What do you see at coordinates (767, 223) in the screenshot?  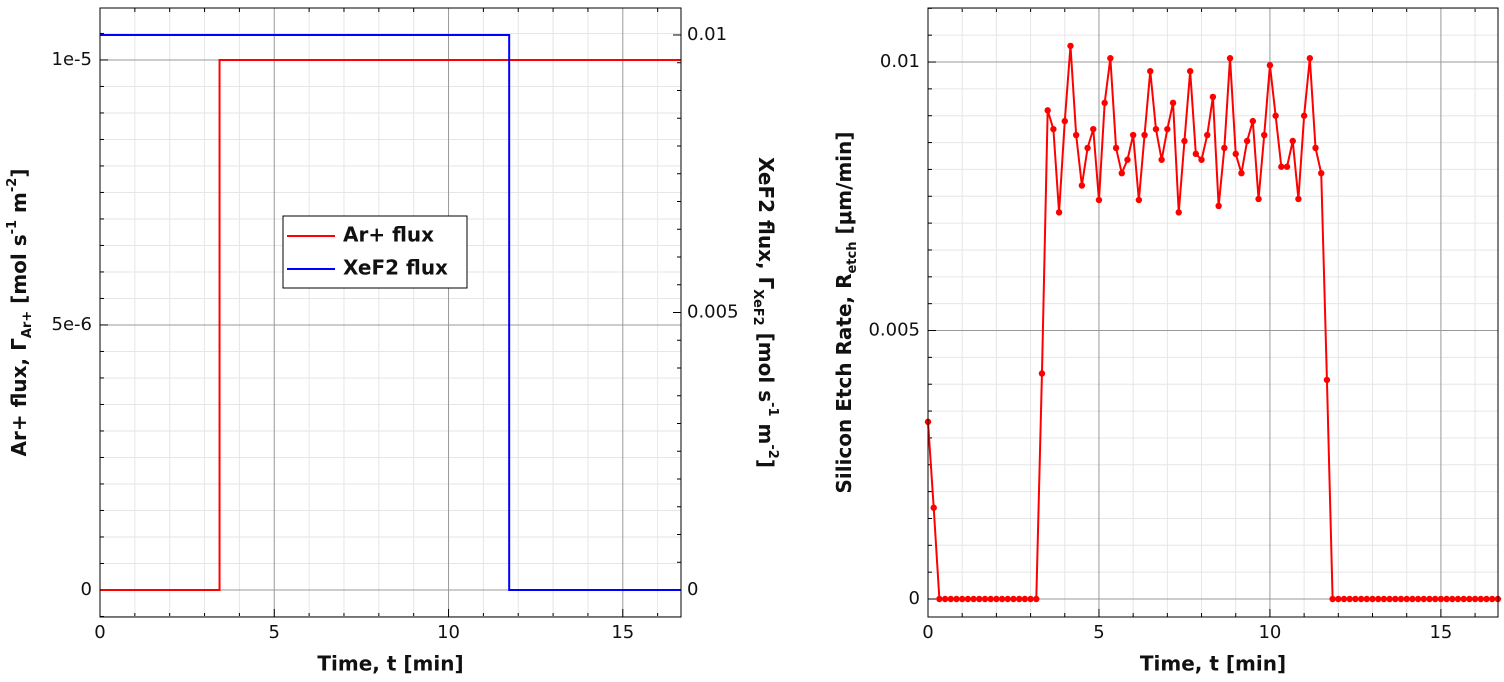 I see `axis-label-part: XeF2 flux, Γ` at bounding box center [767, 223].